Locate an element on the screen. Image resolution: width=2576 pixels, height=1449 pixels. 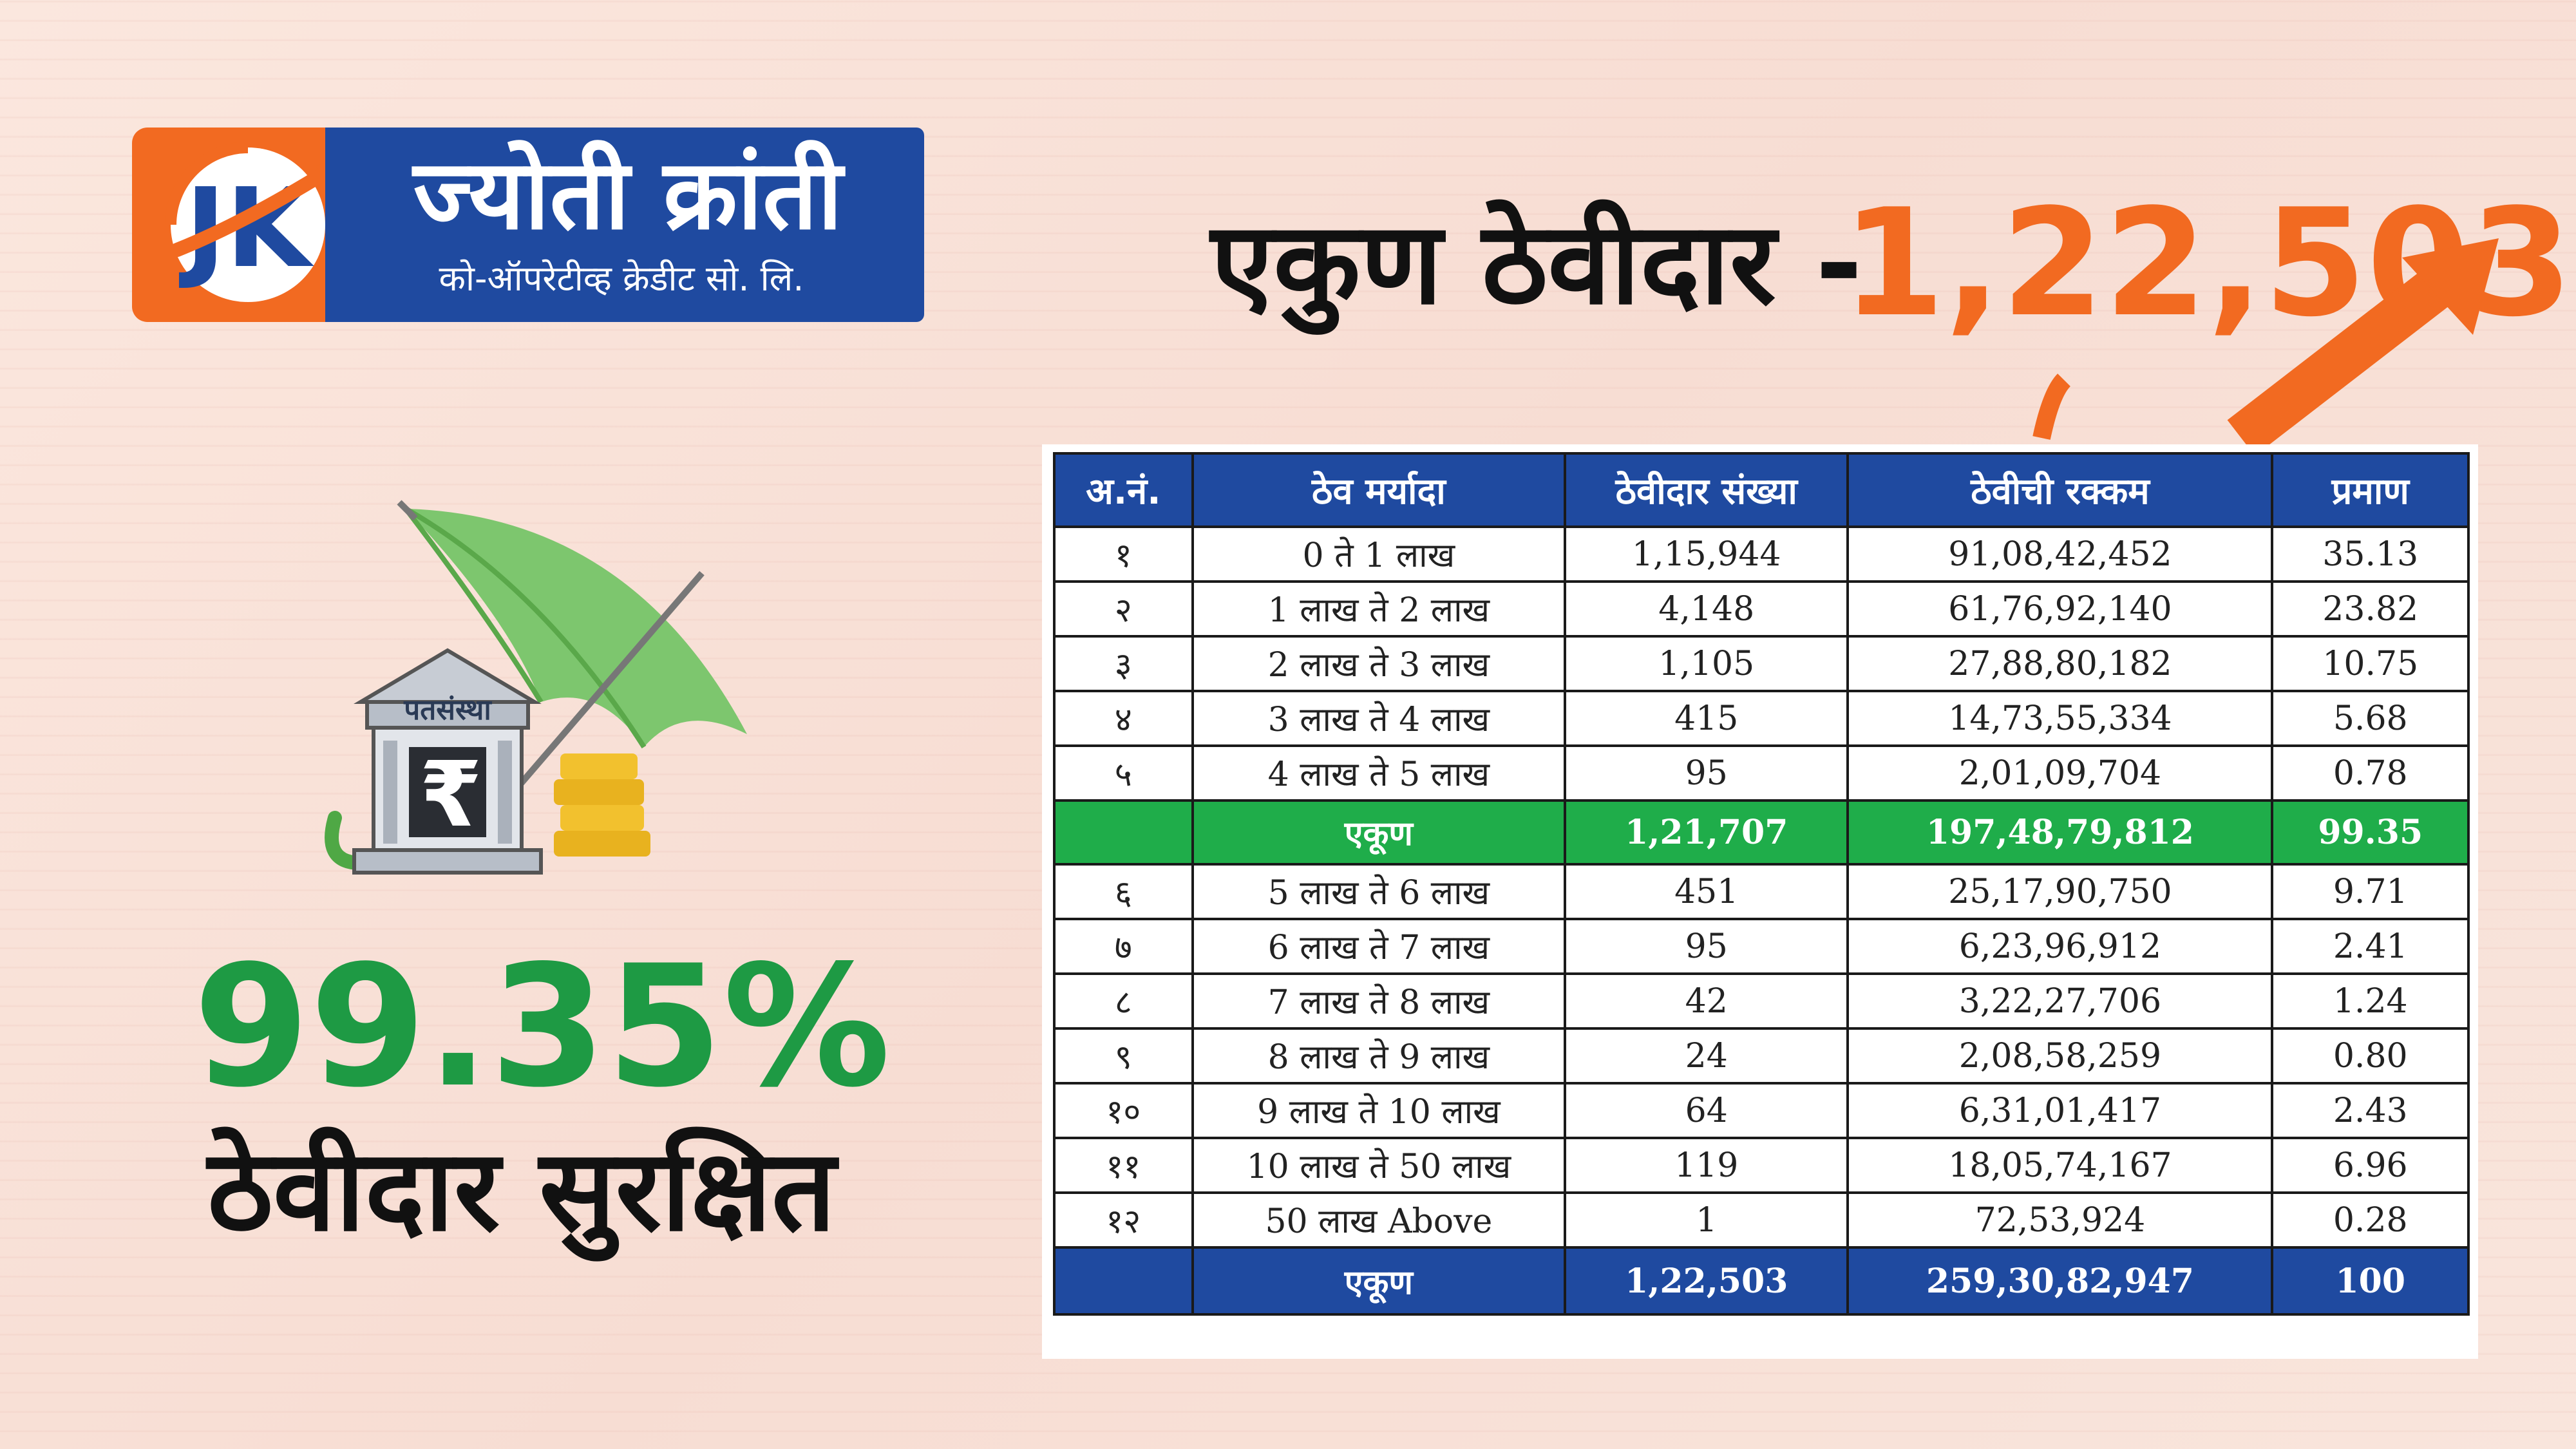
total-proportion: 100 is located at coordinates (2370, 1281).